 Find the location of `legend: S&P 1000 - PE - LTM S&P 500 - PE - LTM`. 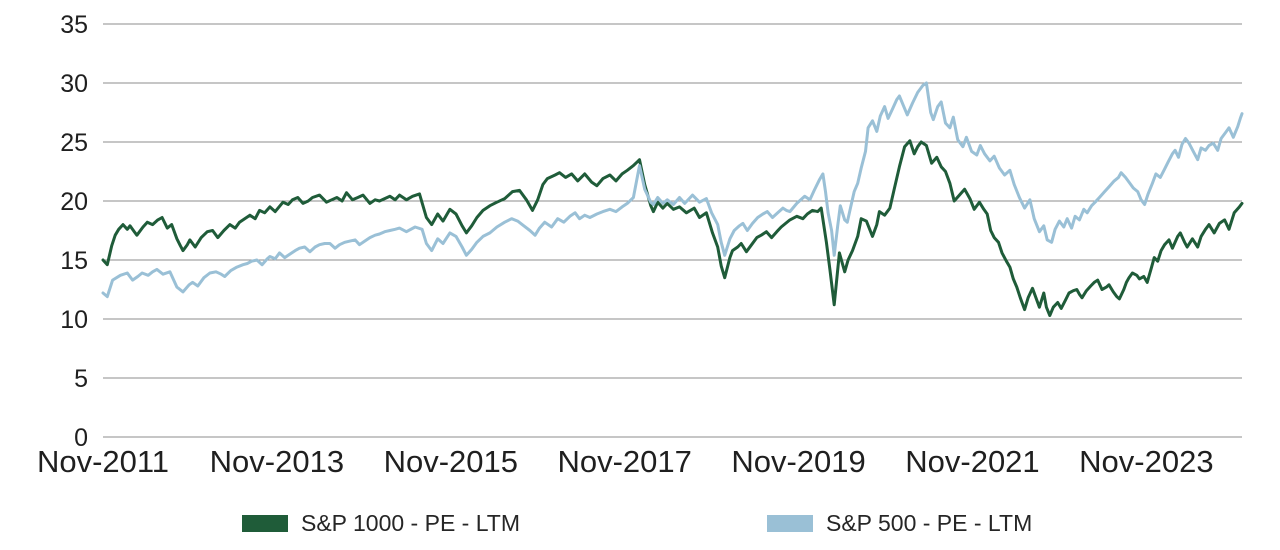

legend: S&P 1000 - PE - LTM S&P 500 - PE - LTM is located at coordinates (640, 525).